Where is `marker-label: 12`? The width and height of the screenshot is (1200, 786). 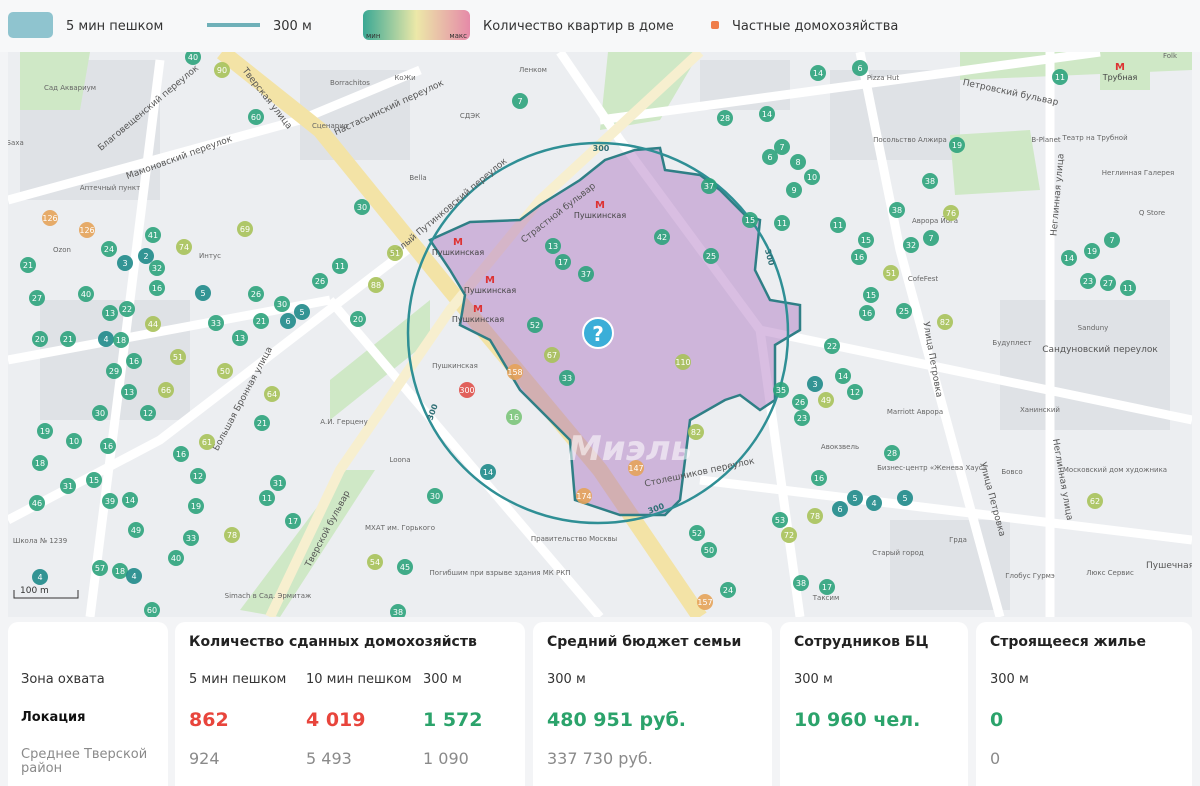 marker-label: 12 is located at coordinates (198, 476).